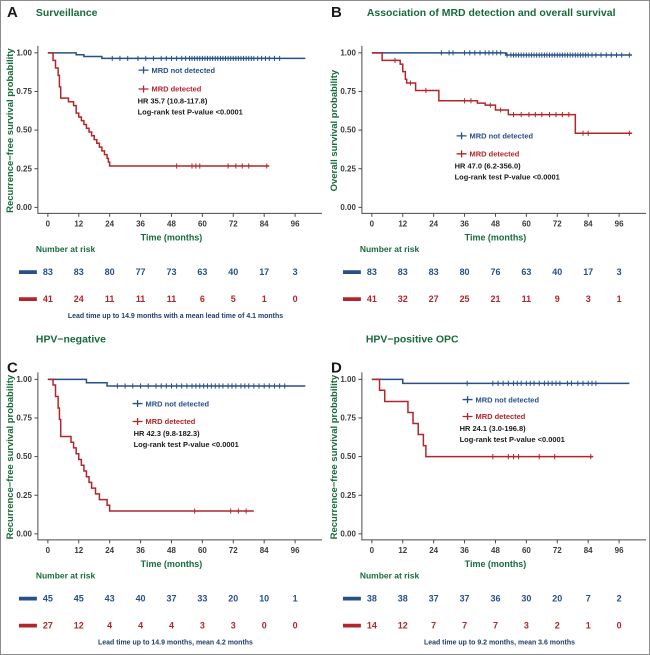 Image resolution: width=650 pixels, height=655 pixels. Describe the element at coordinates (12, 12) in the screenshot. I see `panel-letter: A` at that location.